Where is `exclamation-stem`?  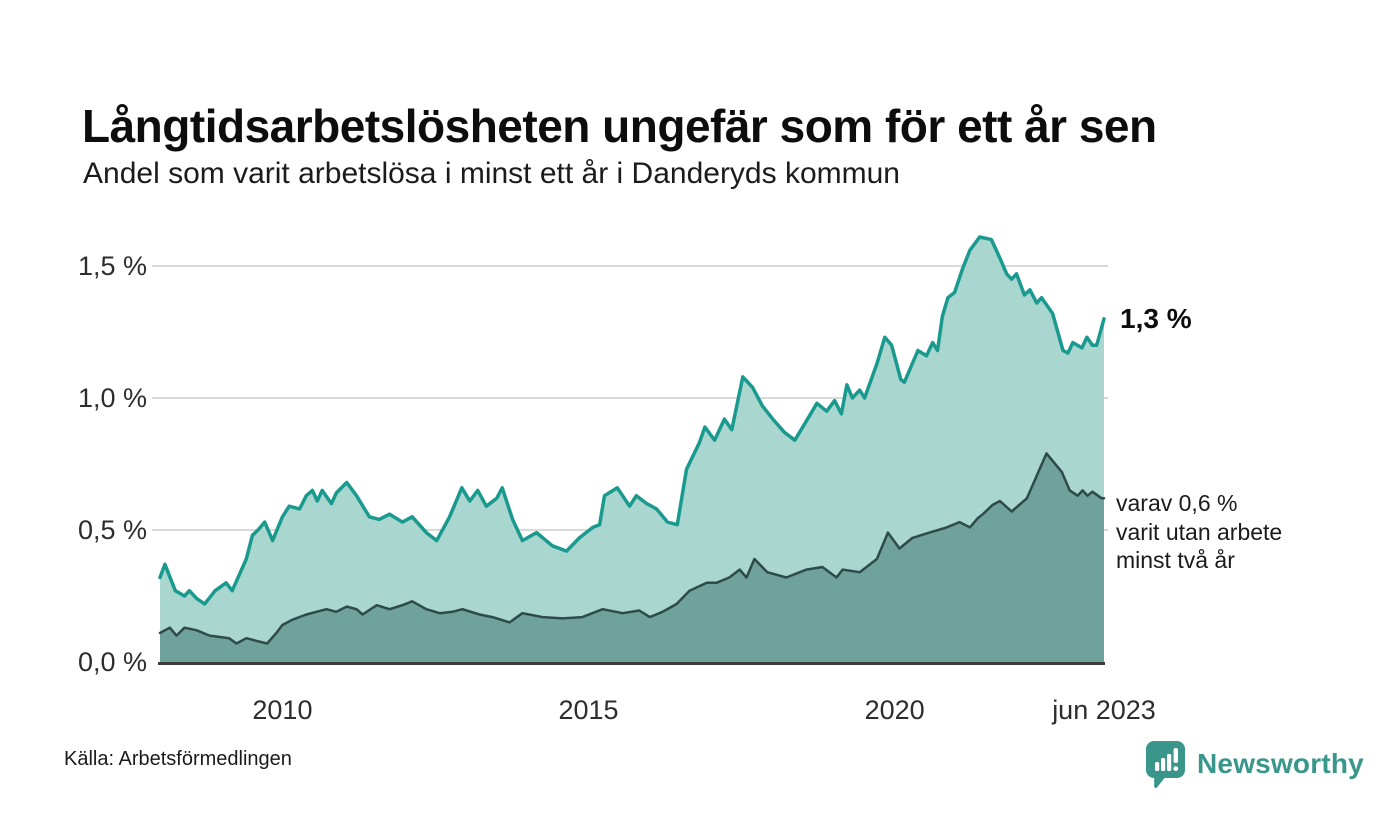 exclamation-stem is located at coordinates (1175, 755).